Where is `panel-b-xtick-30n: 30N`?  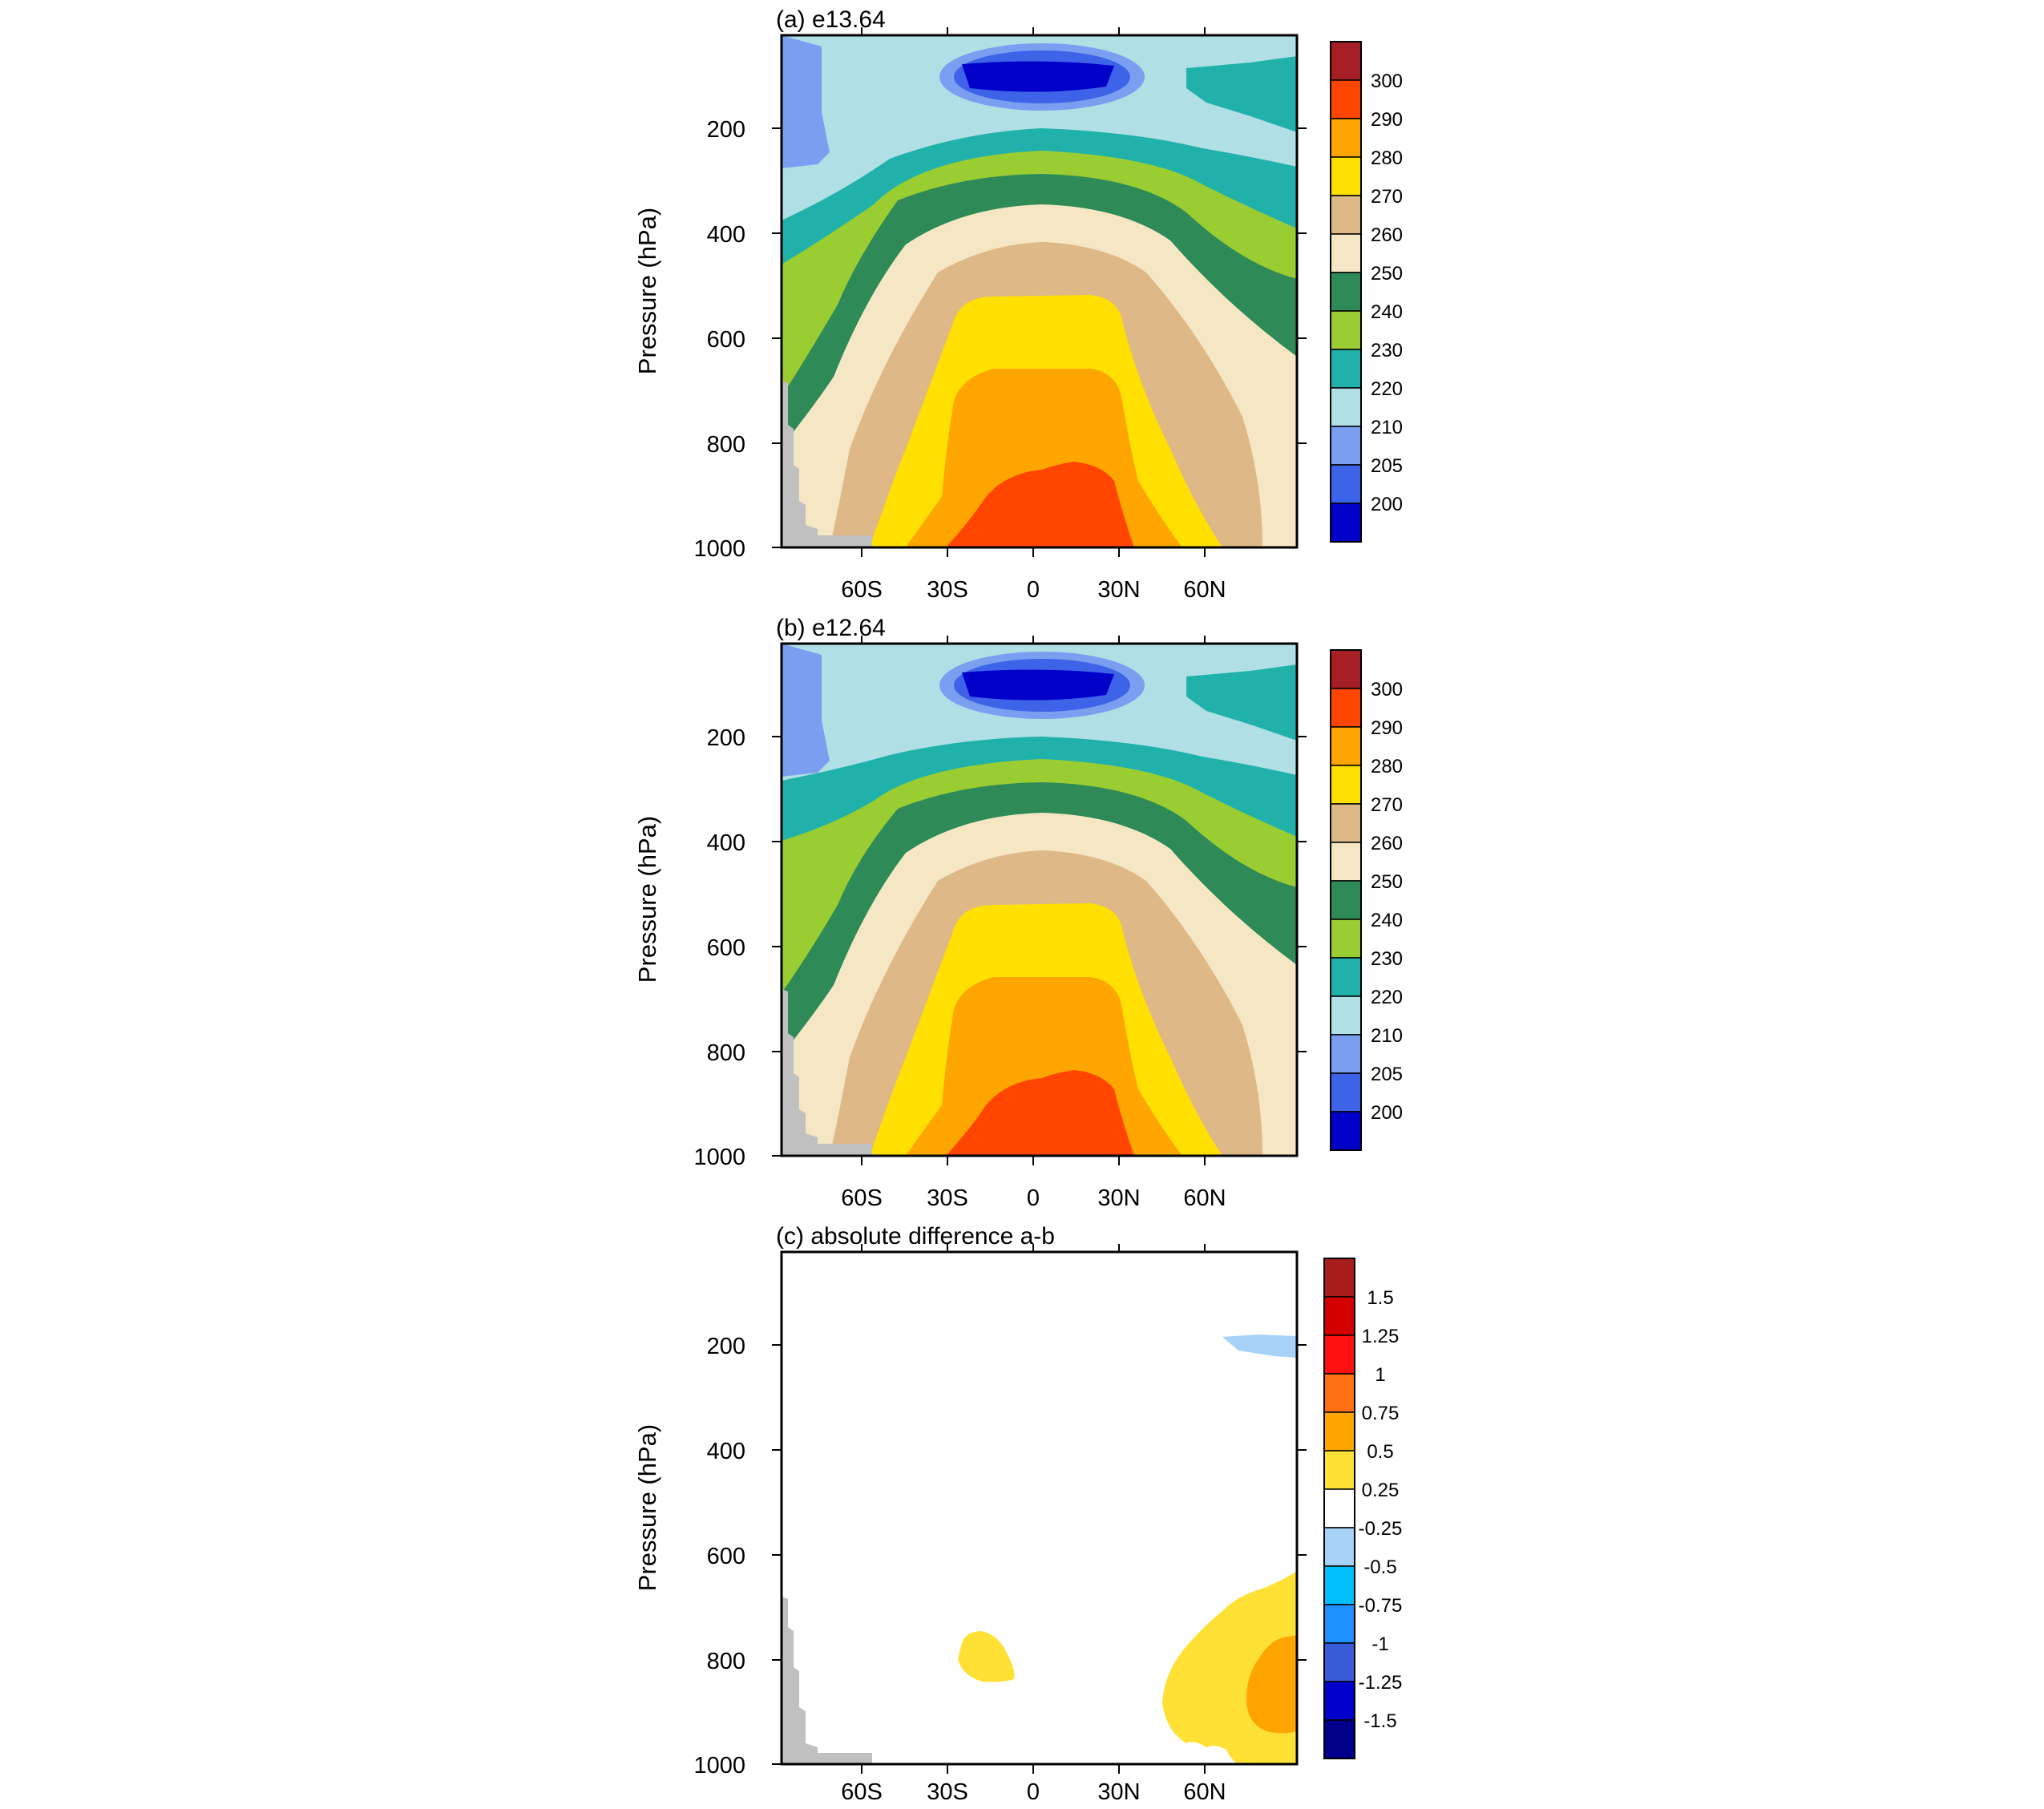 panel-b-xtick-30n: 30N is located at coordinates (1118, 1198).